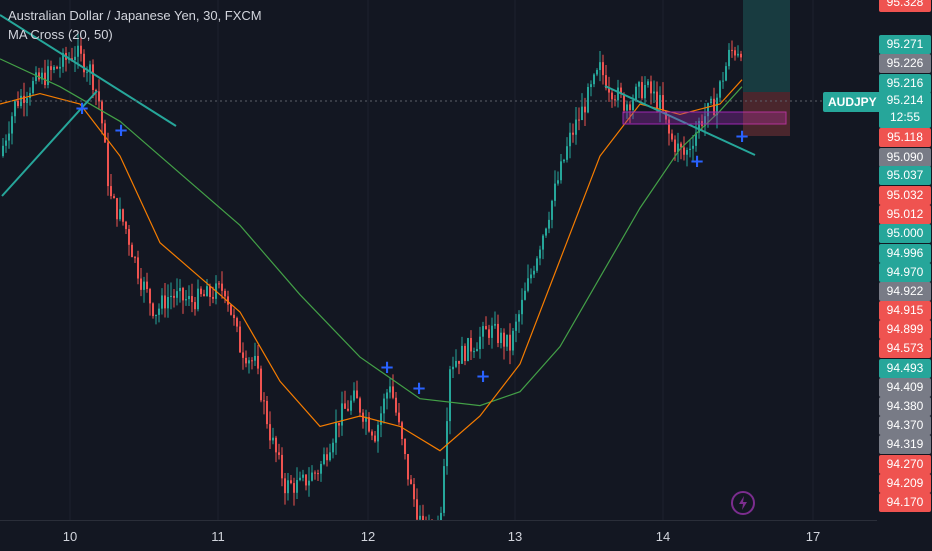  Describe the element at coordinates (905, 44) in the screenshot. I see `price-label: 95.271` at that location.